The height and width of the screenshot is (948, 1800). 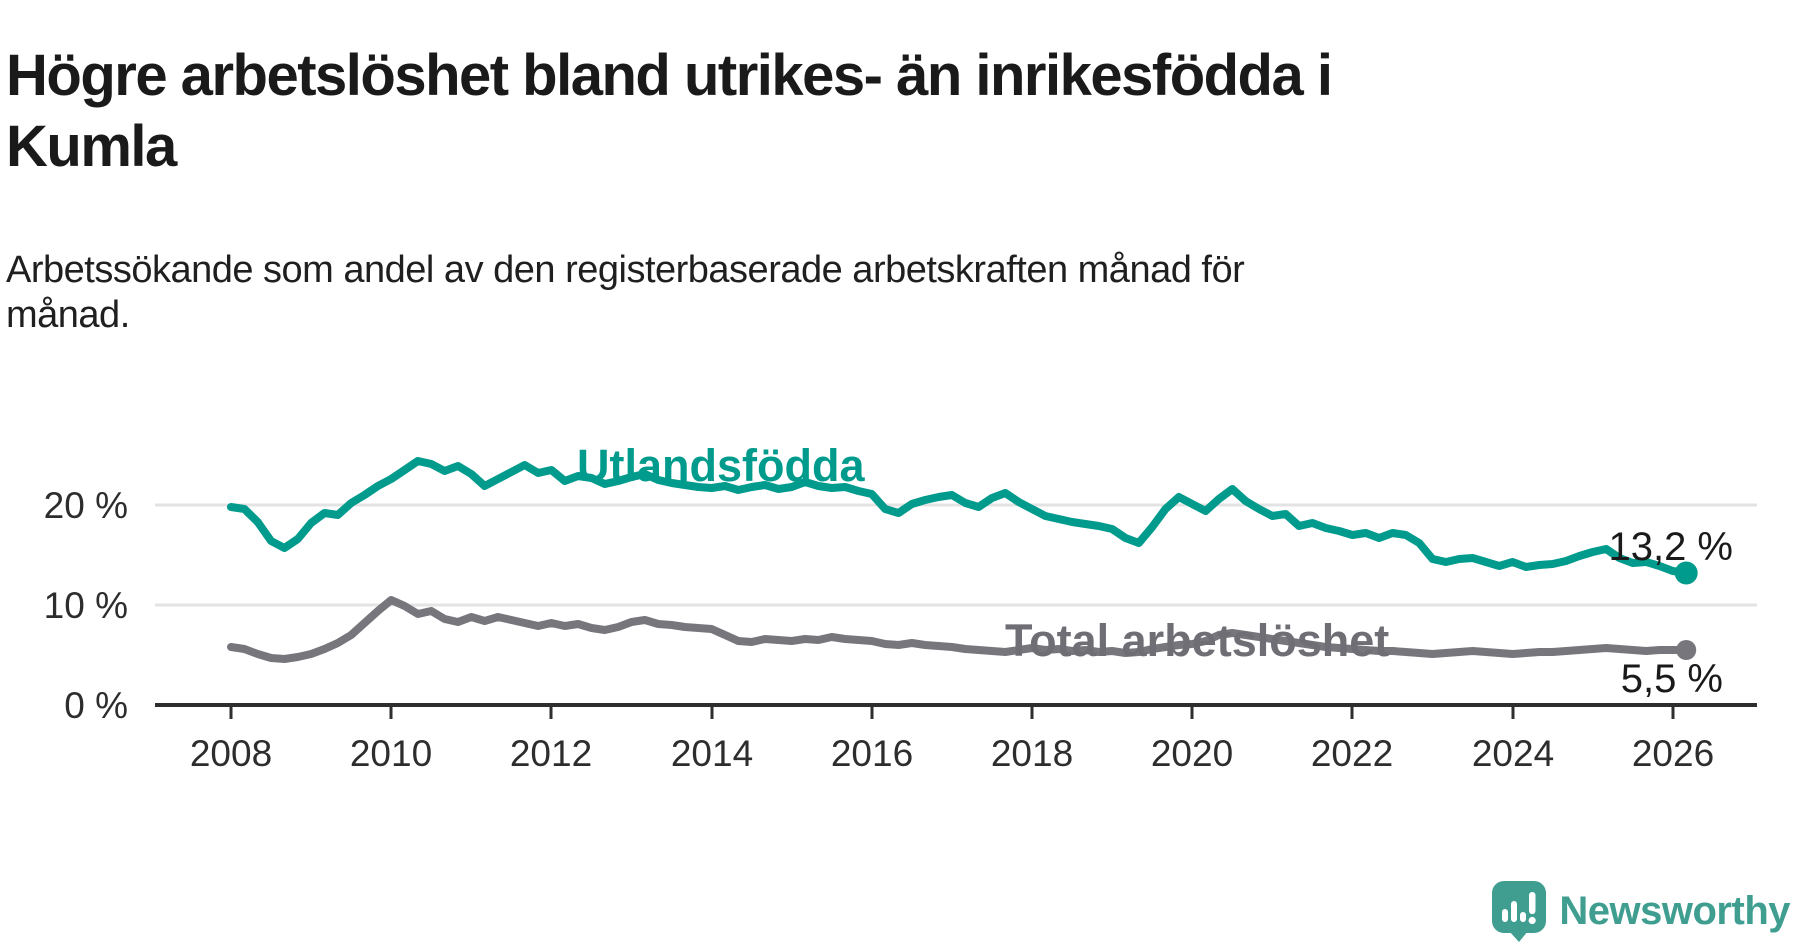 I want to click on x-tick-label: 2010, so click(x=391, y=753).